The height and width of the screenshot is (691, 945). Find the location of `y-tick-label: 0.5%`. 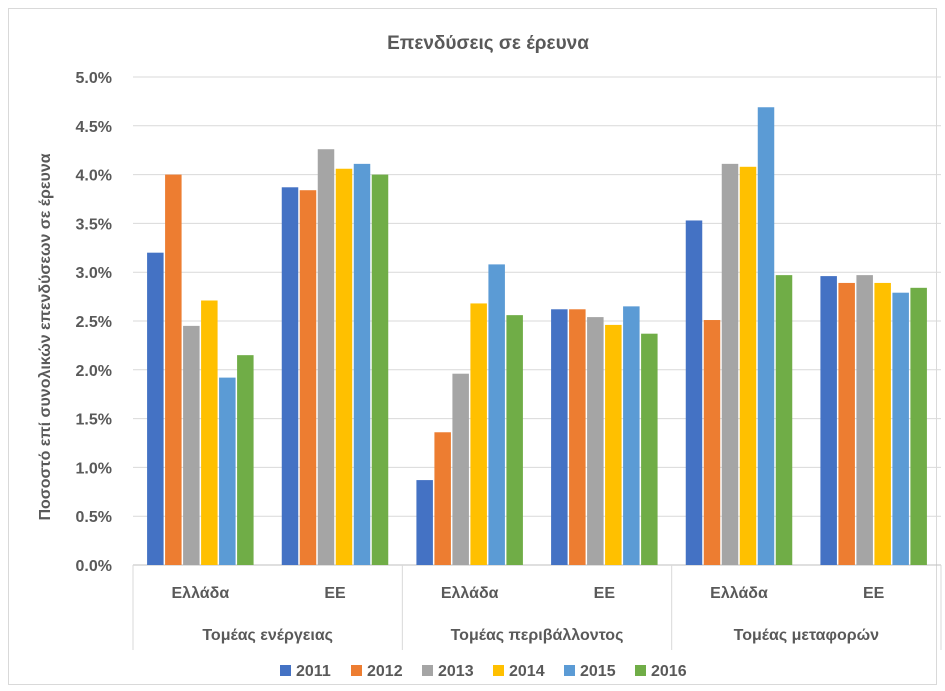

y-tick-label: 0.5% is located at coordinates (94, 517).